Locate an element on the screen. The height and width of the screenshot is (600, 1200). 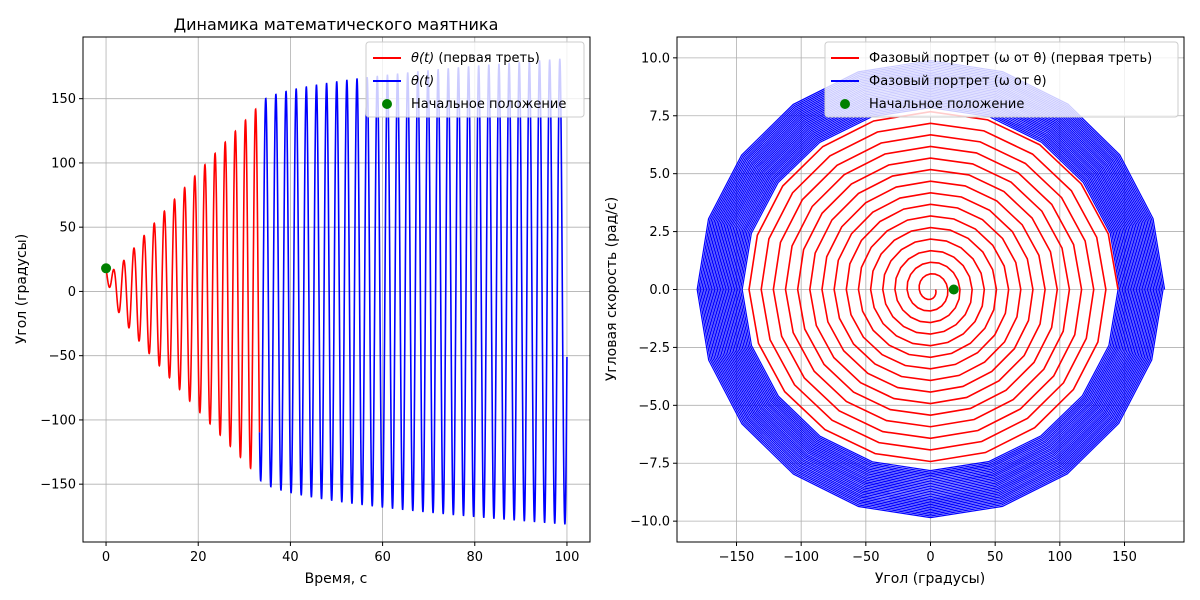
right-x-tick-label: −50 is located at coordinates (865, 557).